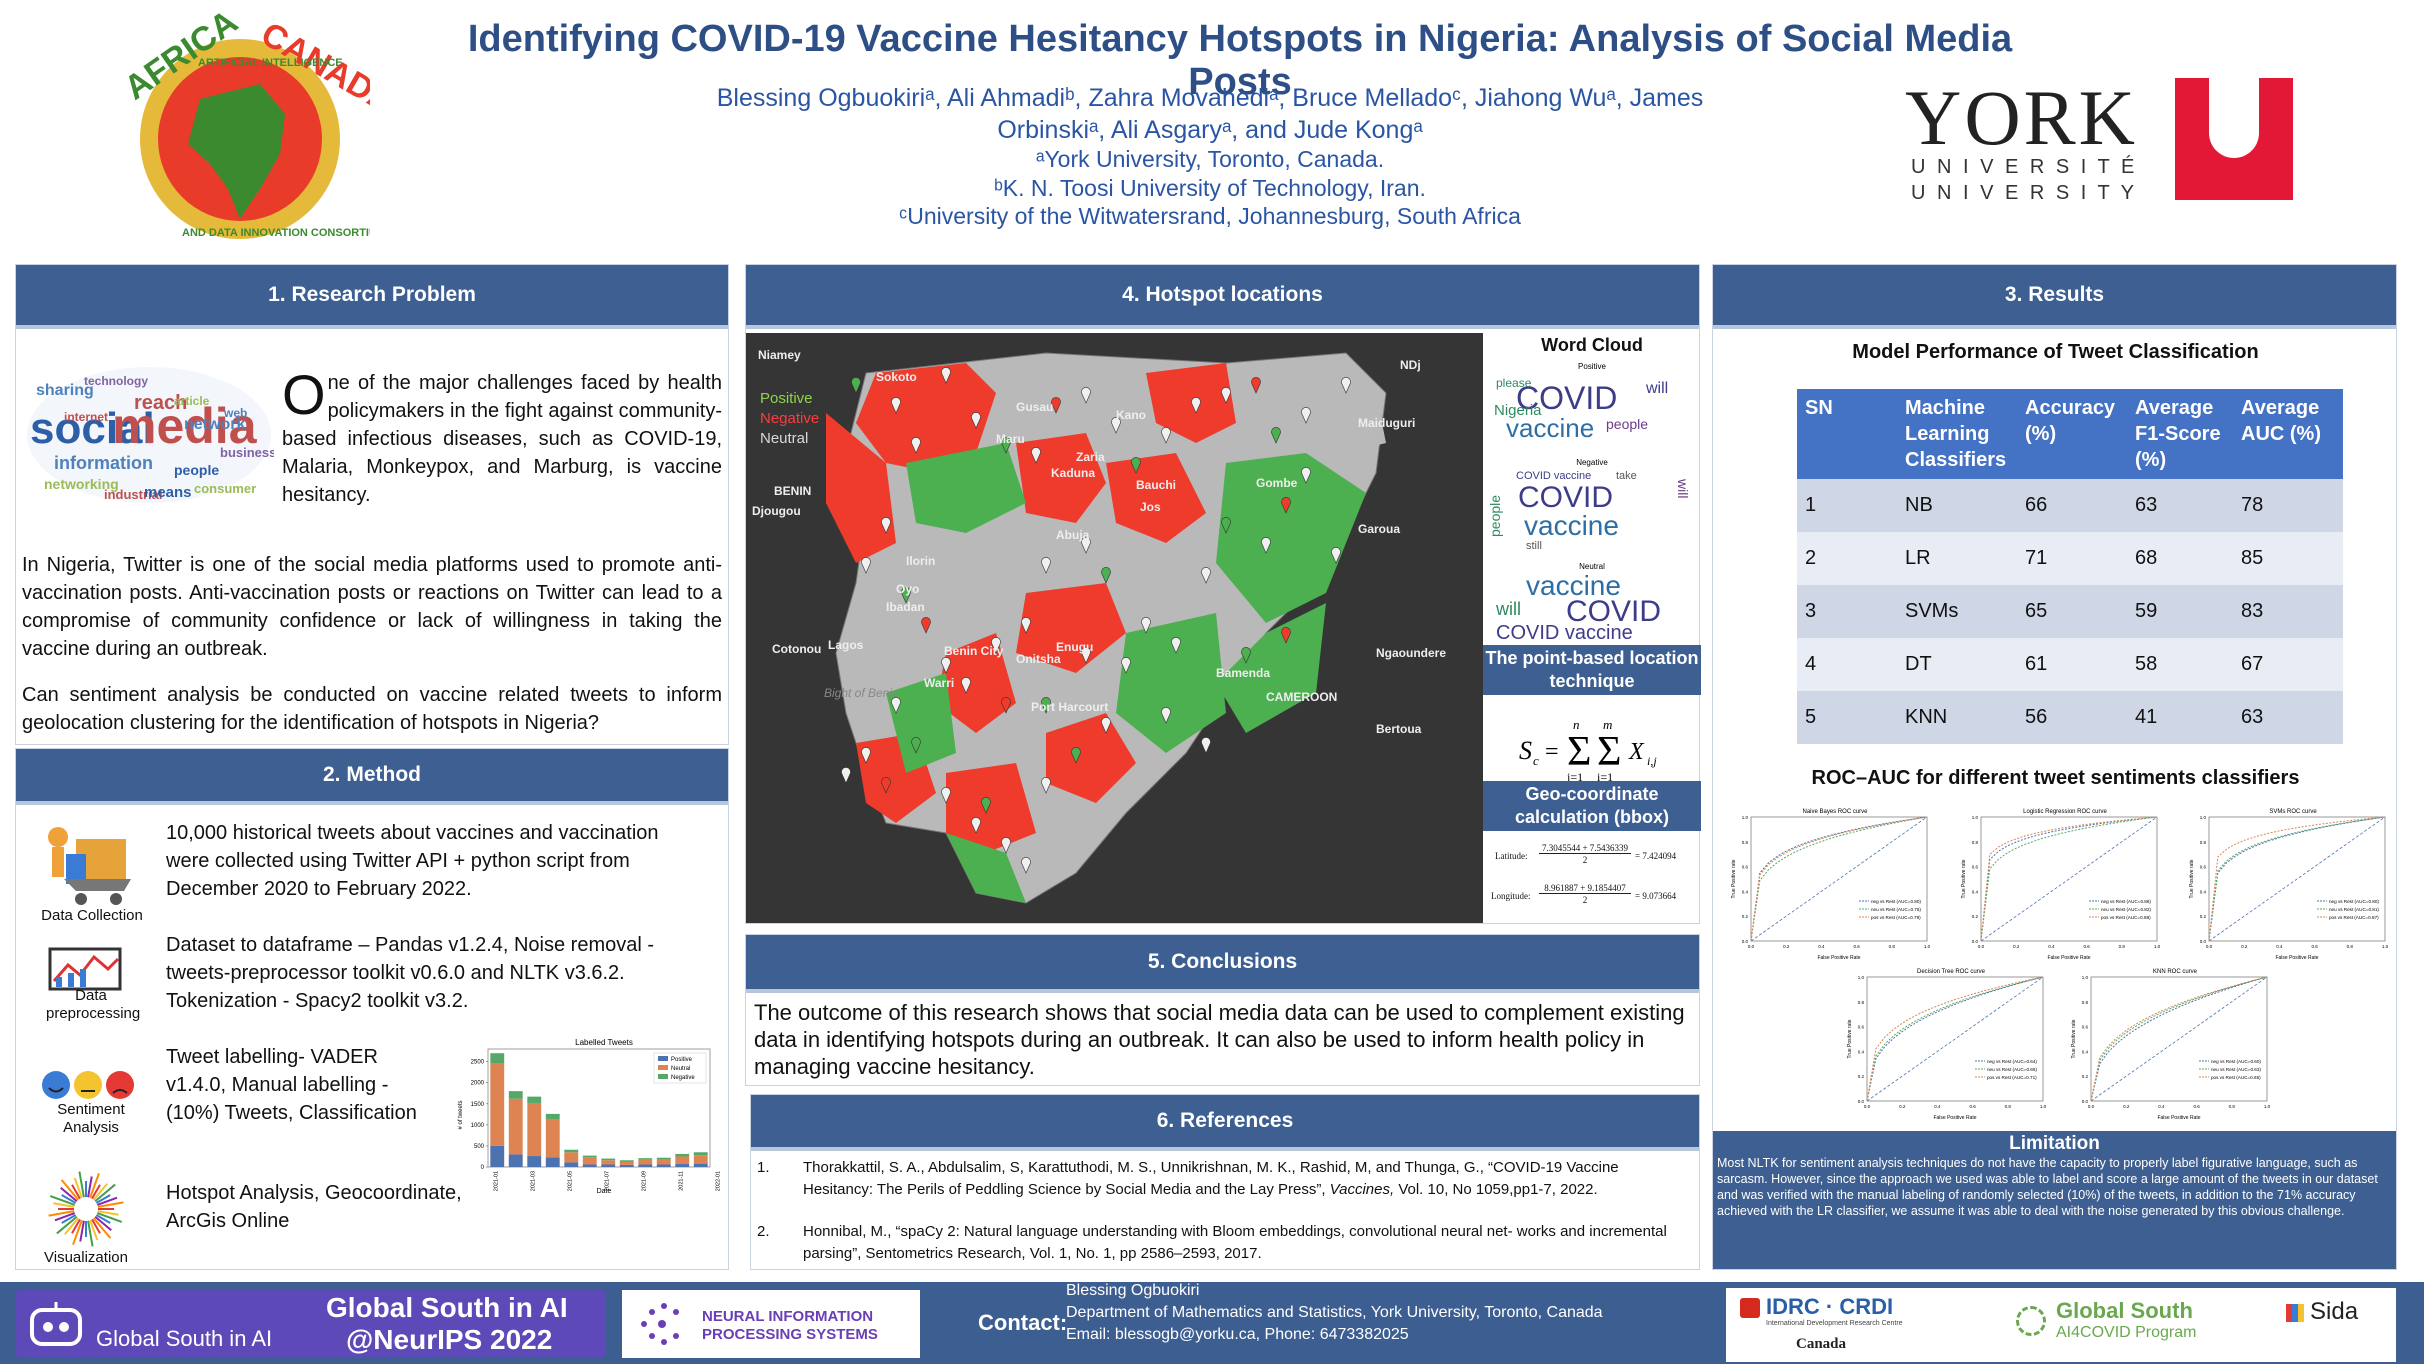  Describe the element at coordinates (270, 63) in the screenshot. I see `logo-ring-top: ARTIFICIAL INTELLIGENCE` at that location.